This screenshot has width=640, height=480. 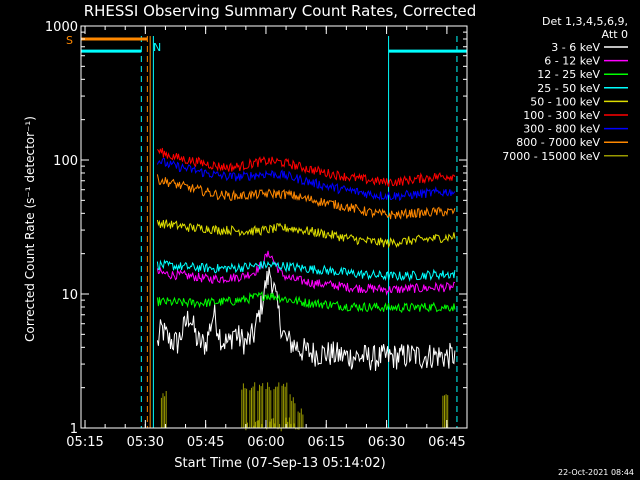 What do you see at coordinates (561, 115) in the screenshot?
I see `legend-label: 100 - 300 keV` at bounding box center [561, 115].